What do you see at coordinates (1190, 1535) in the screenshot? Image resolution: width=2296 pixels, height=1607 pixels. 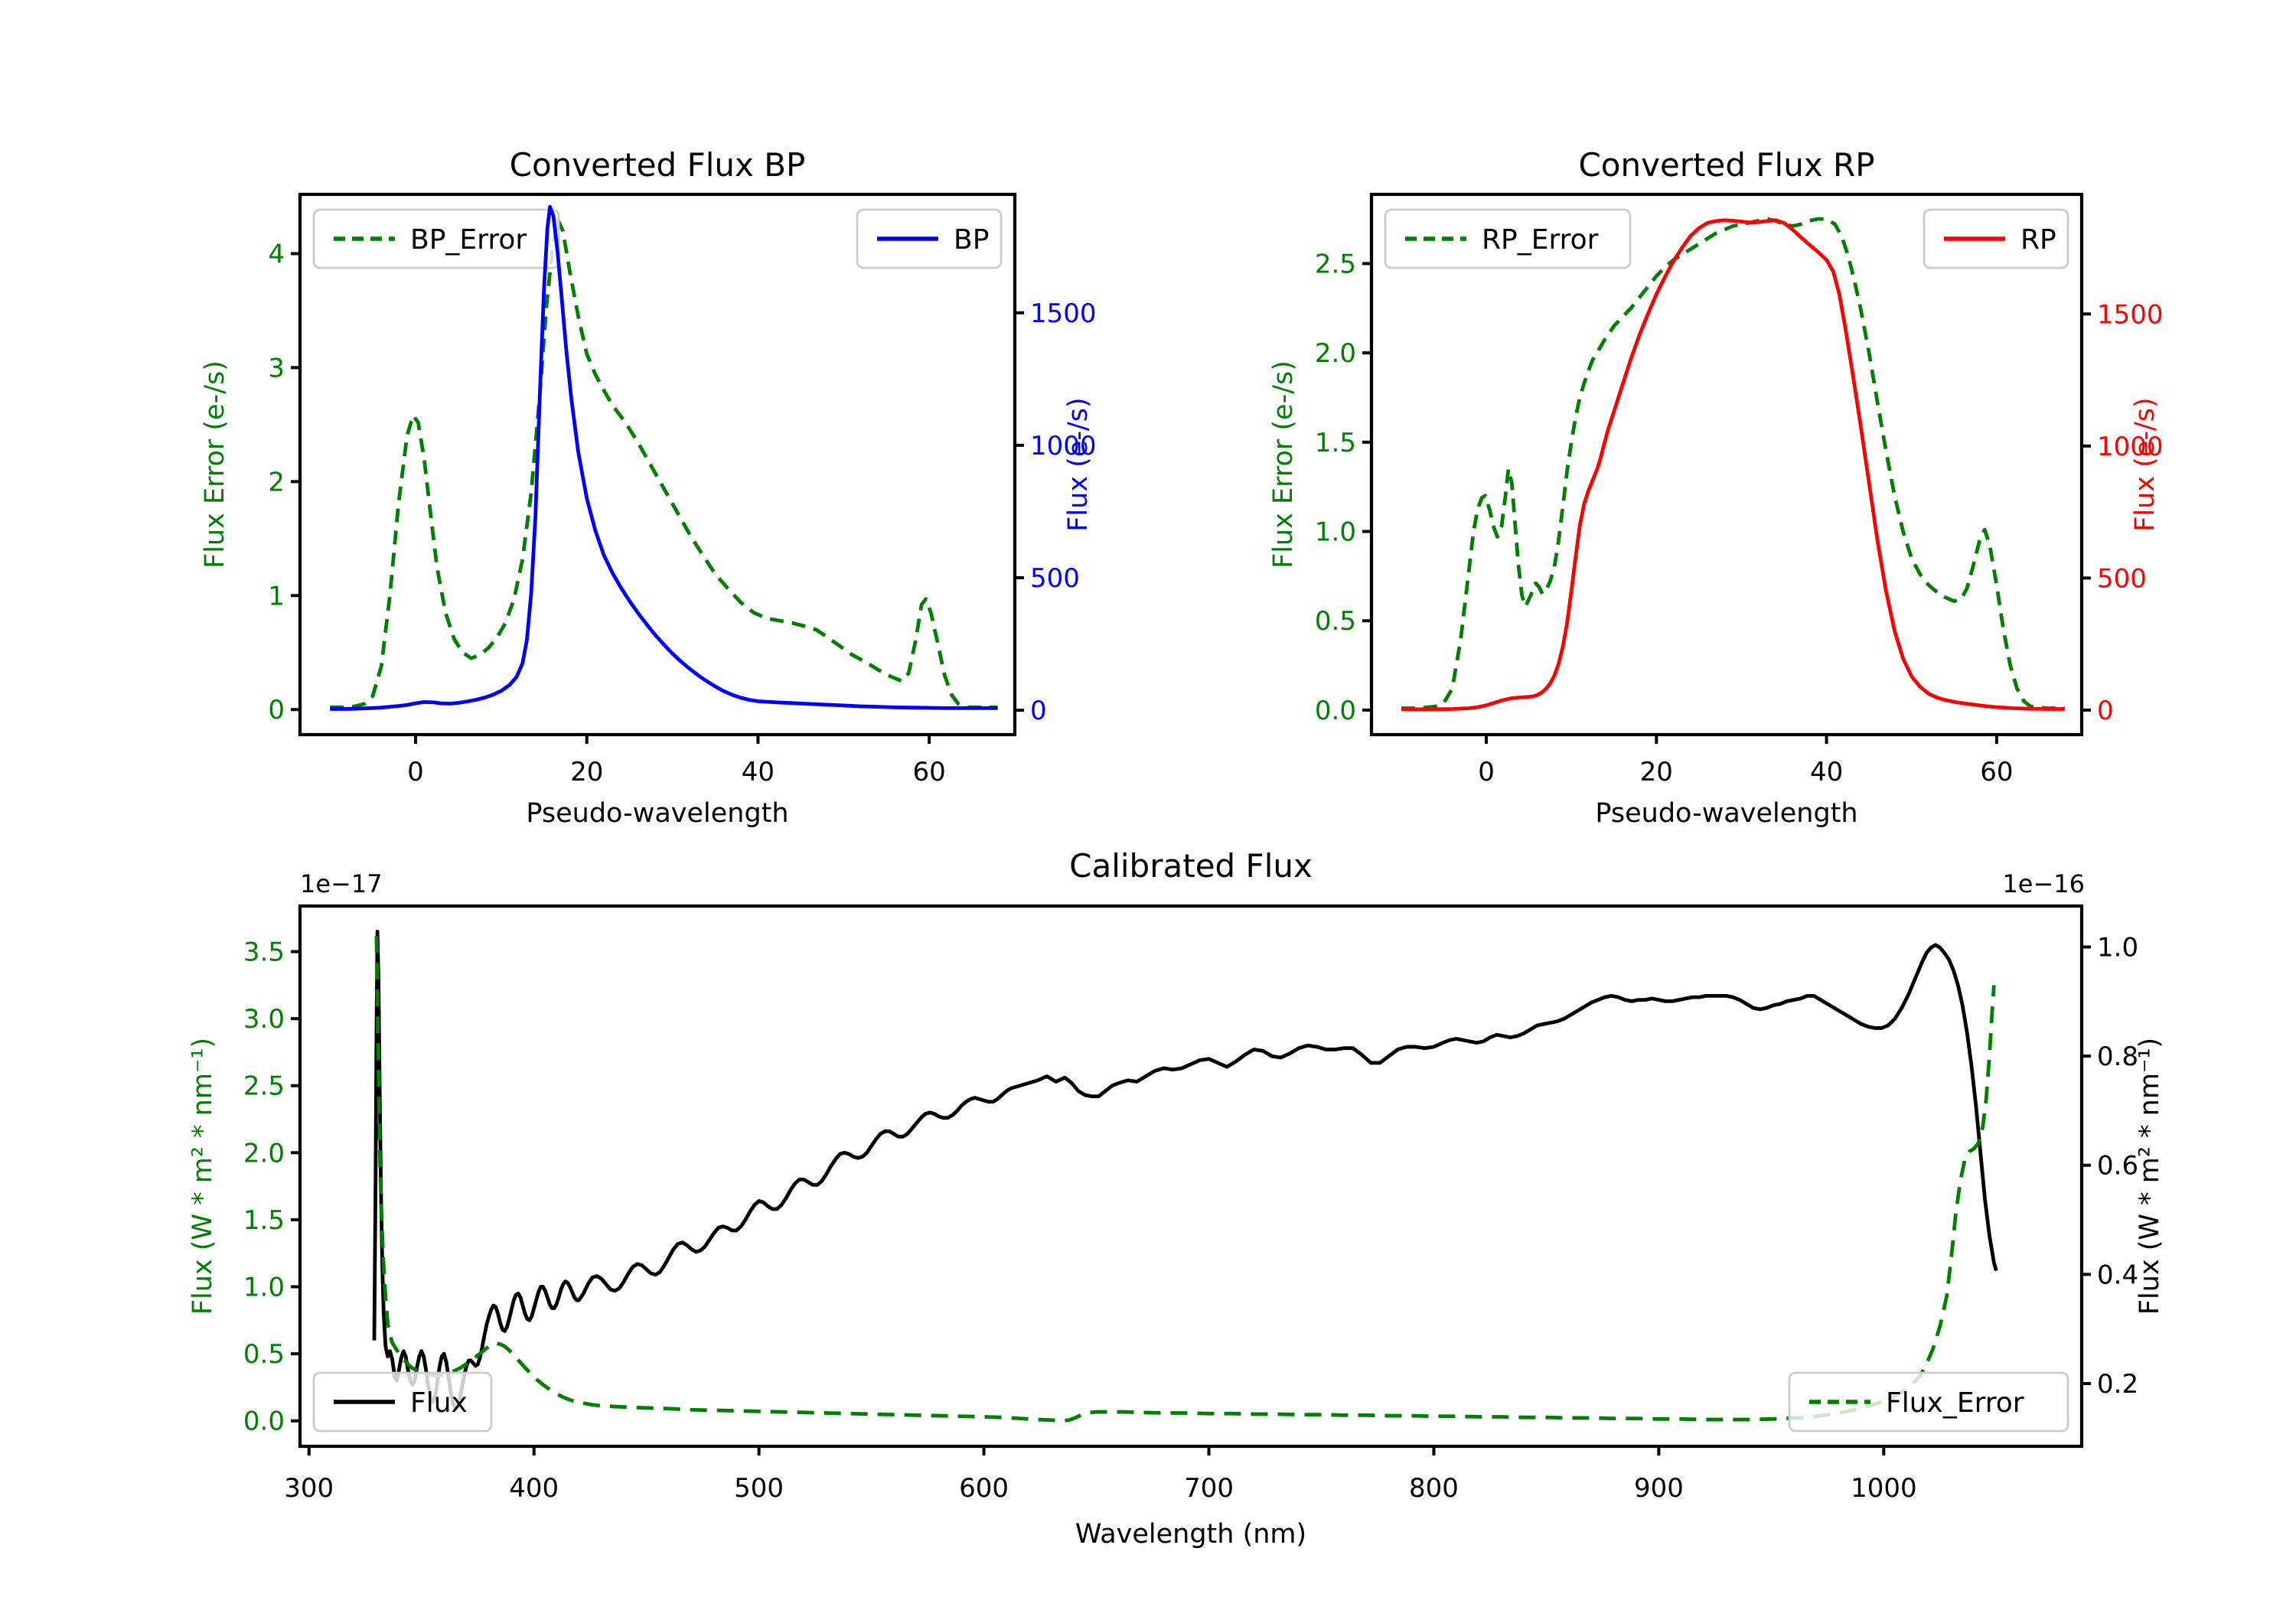 I see `x-axis-label: Wavelength (nm)` at bounding box center [1190, 1535].